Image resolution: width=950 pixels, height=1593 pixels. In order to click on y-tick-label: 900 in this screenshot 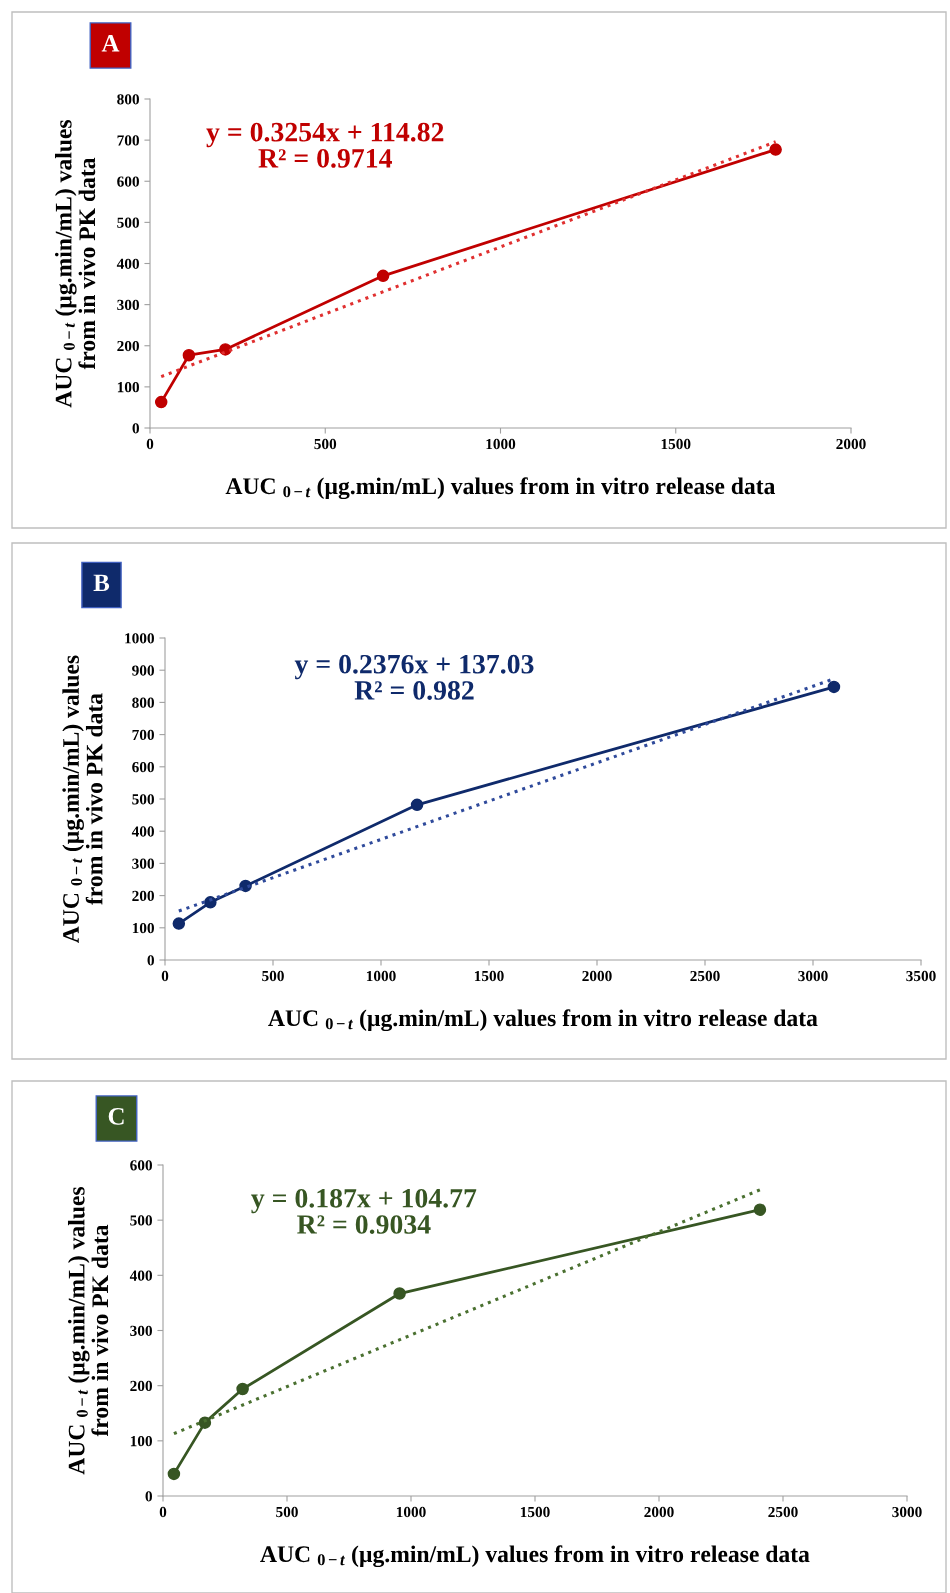, I will do `click(143, 670)`.